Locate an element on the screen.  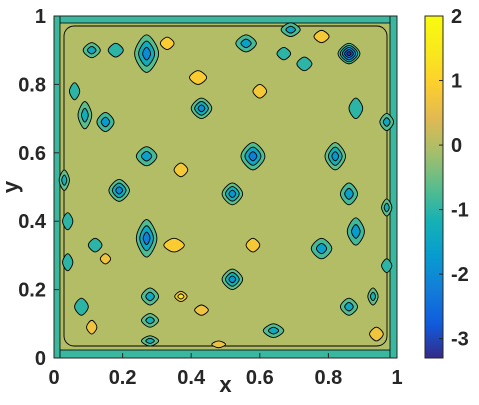
y-tick-label: 0.8 is located at coordinates (32, 85).